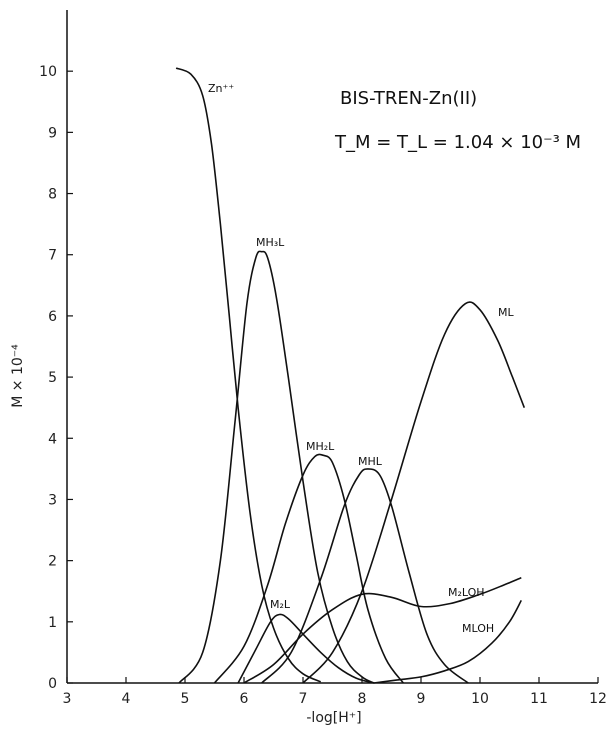 This screenshot has height=734, width=610. Describe the element at coordinates (280, 604) in the screenshot. I see `series-label: M₂L` at that location.